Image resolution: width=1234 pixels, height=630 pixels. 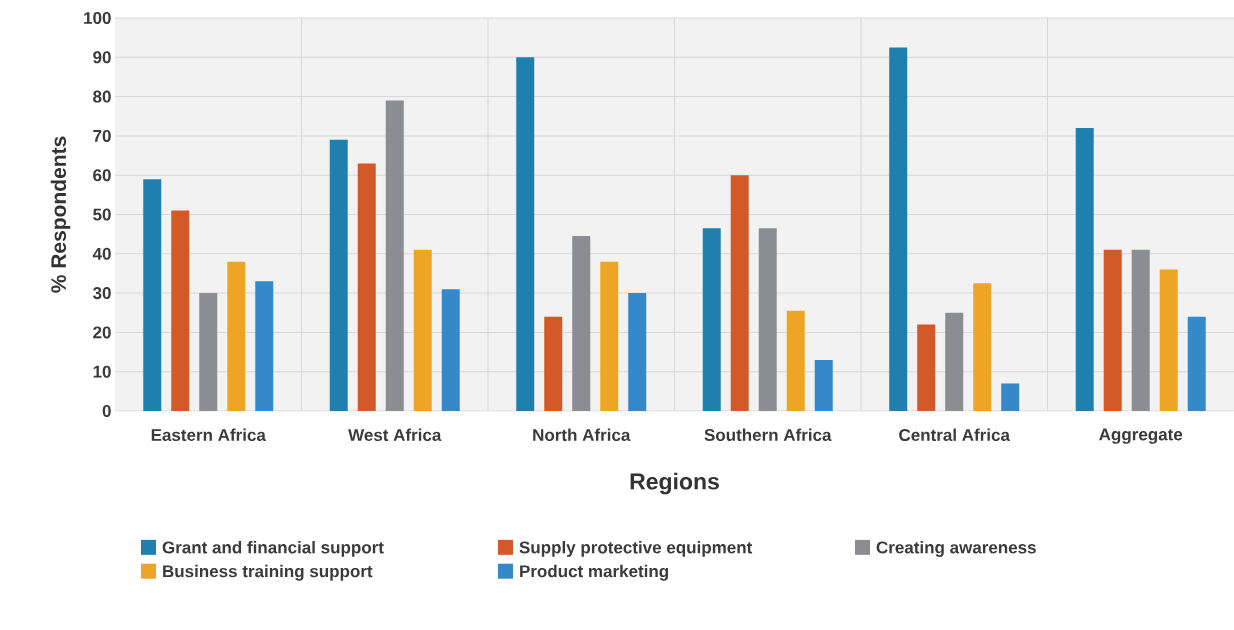 I want to click on y-tick-label: 10, so click(x=102, y=371).